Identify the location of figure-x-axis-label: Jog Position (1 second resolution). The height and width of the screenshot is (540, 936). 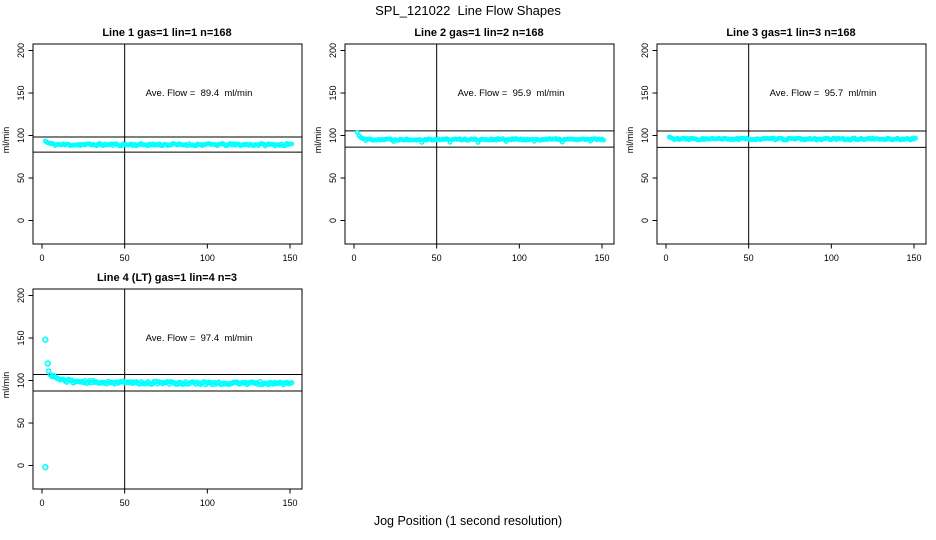
(468, 521).